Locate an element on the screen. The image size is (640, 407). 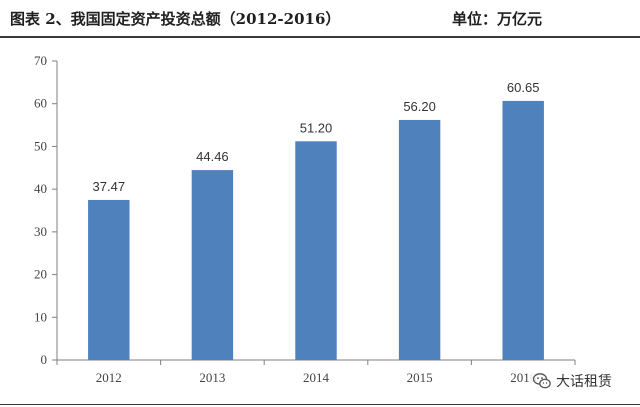
x-axis: 2012 2013 2014 2015 2016 is located at coordinates (316, 372).